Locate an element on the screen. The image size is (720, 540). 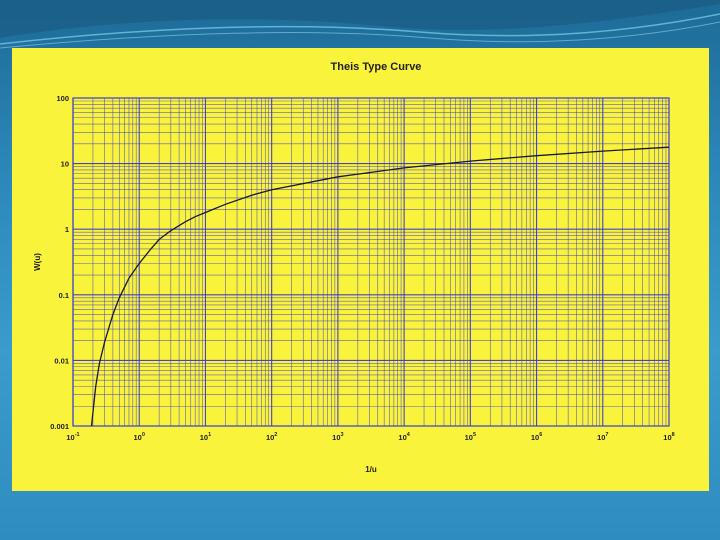
header-wave-decoration is located at coordinates (360, 24).